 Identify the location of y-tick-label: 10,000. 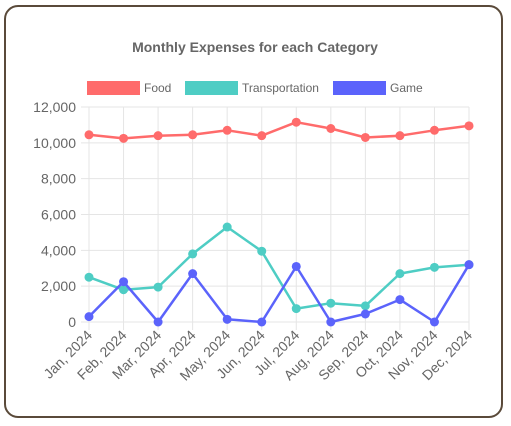
(54, 143).